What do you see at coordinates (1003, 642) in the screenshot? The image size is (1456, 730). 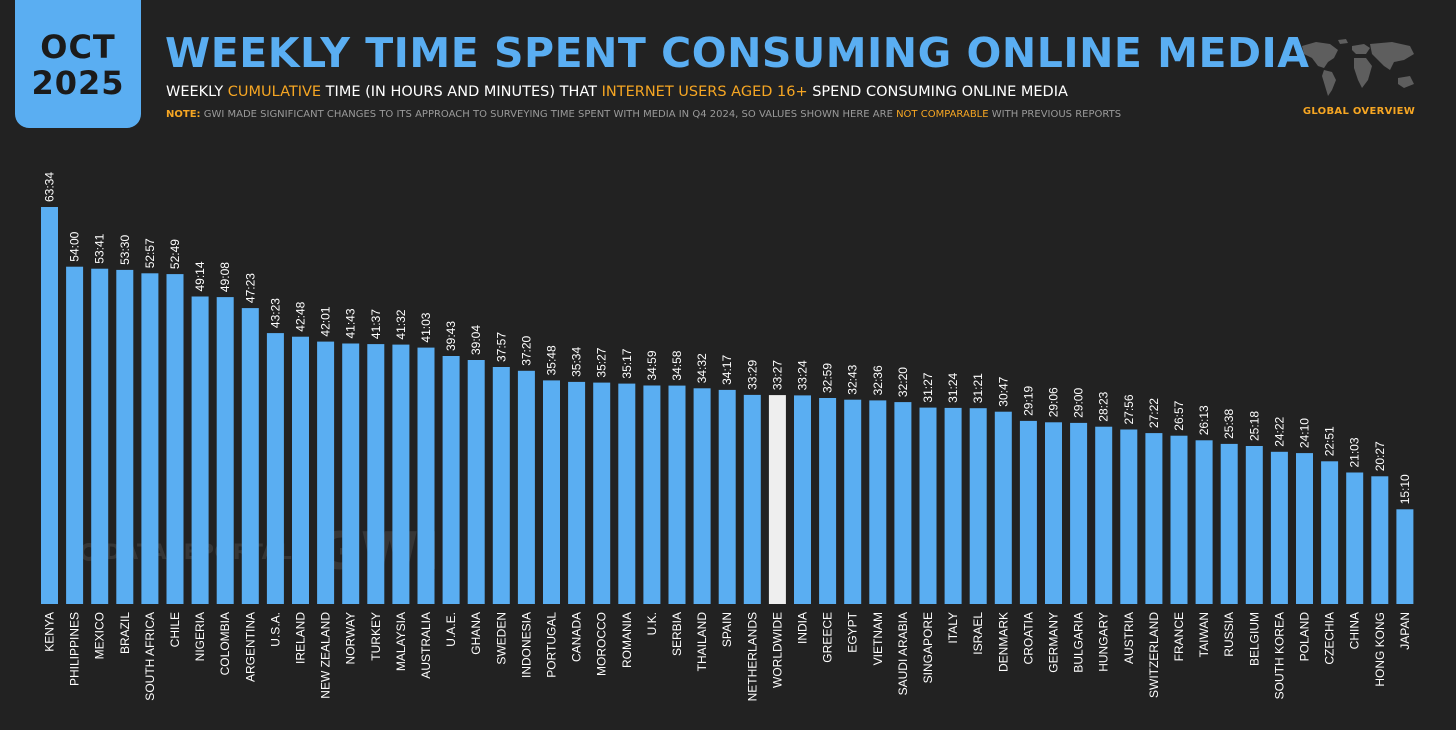 I see `category-label: DENMARK` at bounding box center [1003, 642].